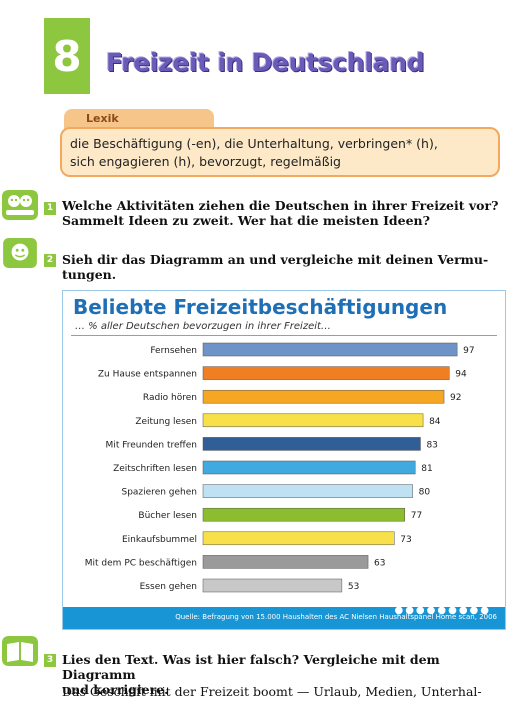 The width and height of the screenshot is (507, 702). Describe the element at coordinates (442, 610) in the screenshot. I see `footer-dots: ●●●●●●●●●` at that location.